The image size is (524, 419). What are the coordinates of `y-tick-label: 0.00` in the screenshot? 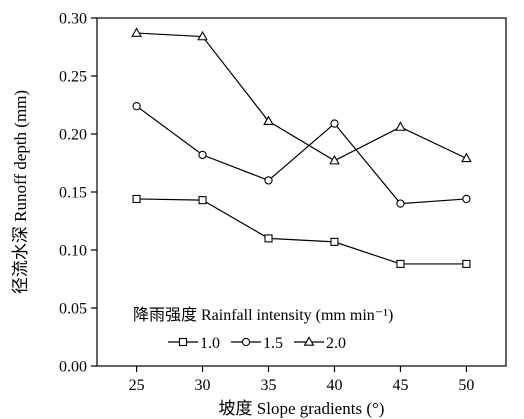 It's located at (73, 367).